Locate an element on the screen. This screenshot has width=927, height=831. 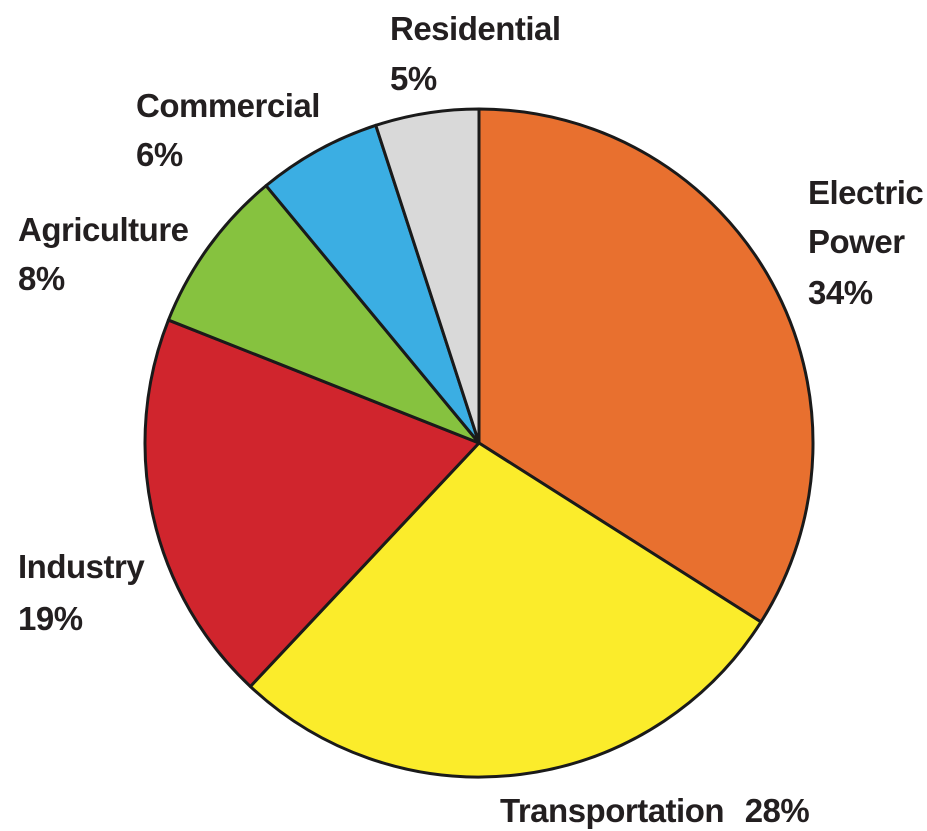
label-commercial: Commercial 6% is located at coordinates (232, 130).